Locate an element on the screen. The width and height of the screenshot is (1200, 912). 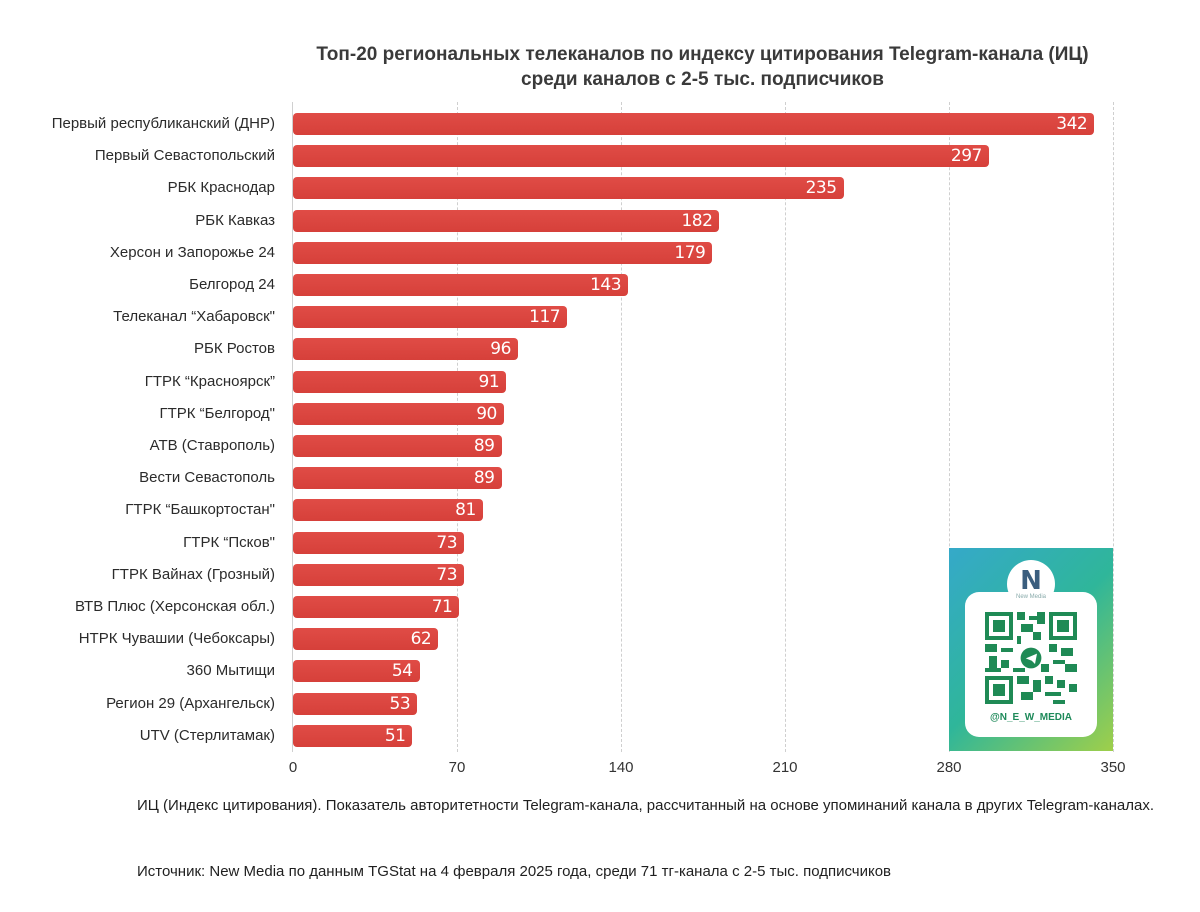
category-label: ВТВ Плюс (Херсонская обл.) is located at coordinates (175, 606).